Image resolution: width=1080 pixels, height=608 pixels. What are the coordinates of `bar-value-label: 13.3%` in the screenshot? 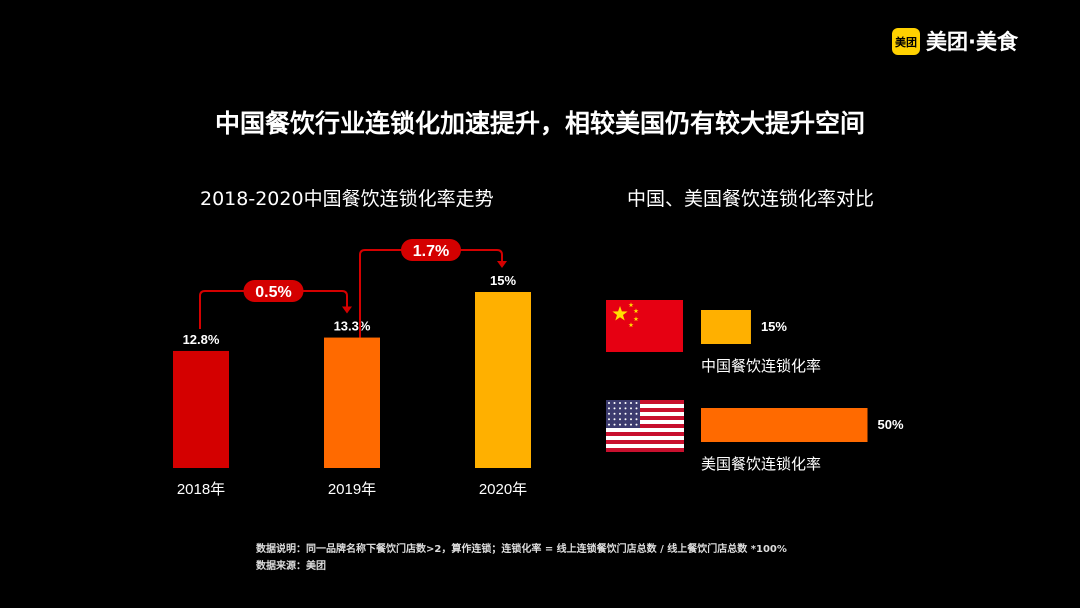 It's located at (352, 326).